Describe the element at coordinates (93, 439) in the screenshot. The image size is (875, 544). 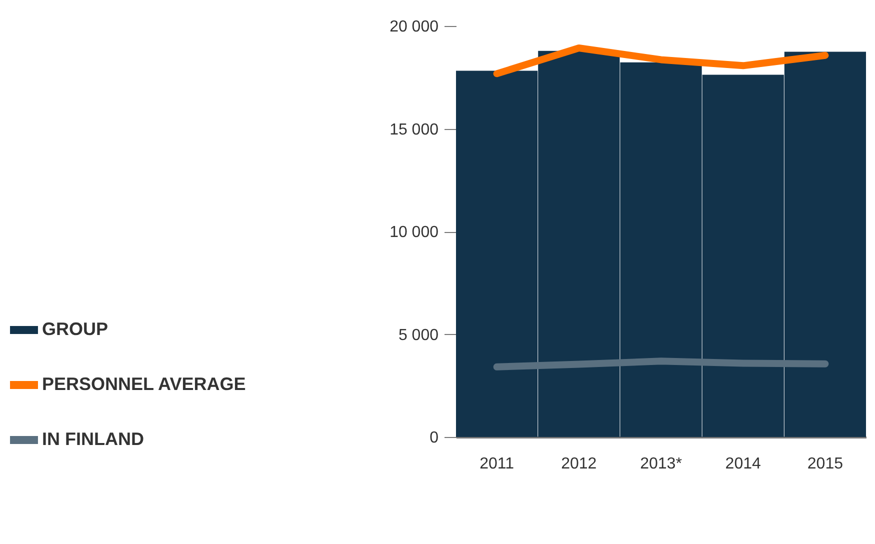
I see `legend-label: IN FINLAND` at that location.